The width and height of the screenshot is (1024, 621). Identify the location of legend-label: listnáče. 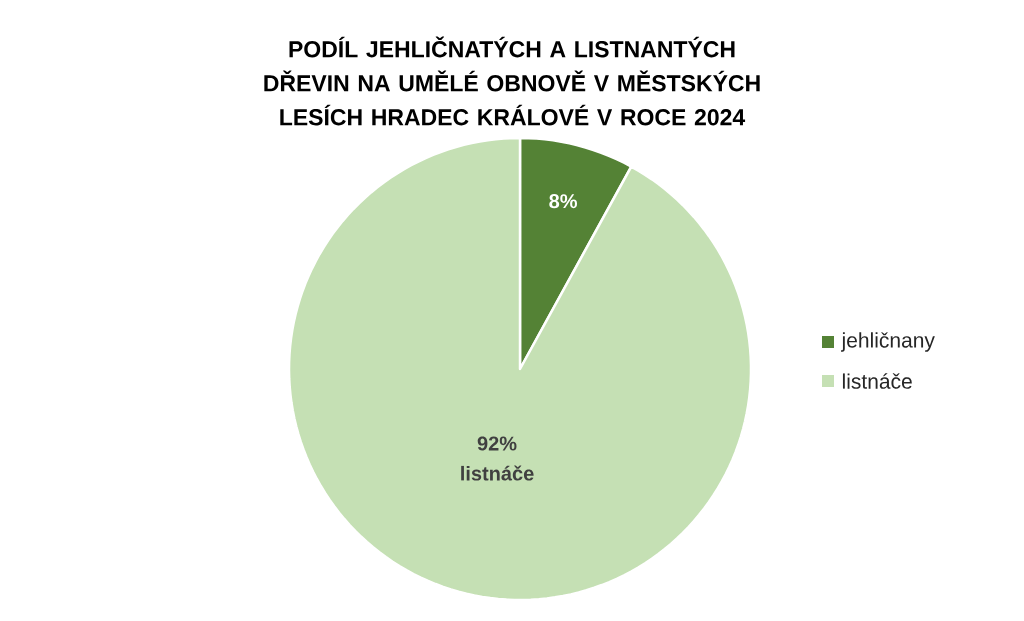
(877, 381).